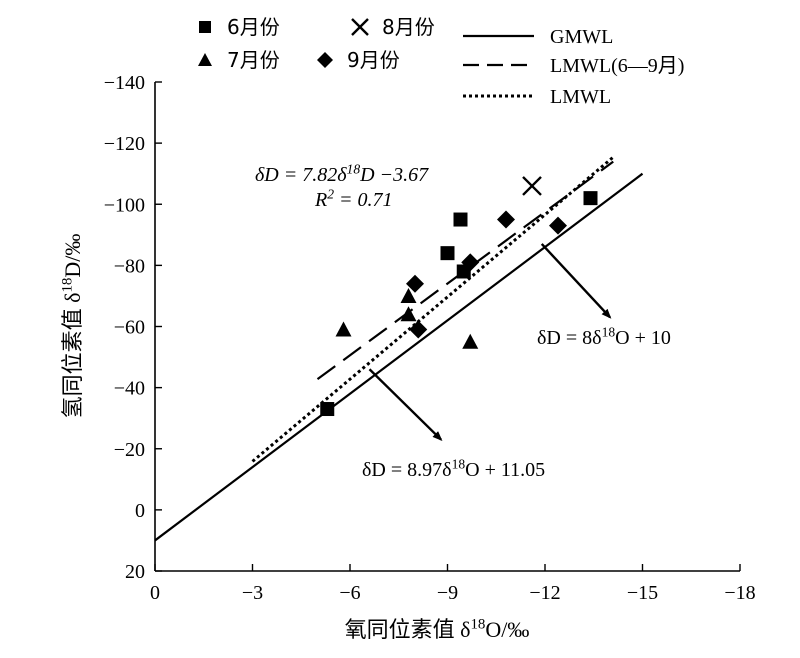 The image size is (800, 658). What do you see at coordinates (325, 60) in the screenshot?
I see `legend-marker-diamond` at bounding box center [325, 60].